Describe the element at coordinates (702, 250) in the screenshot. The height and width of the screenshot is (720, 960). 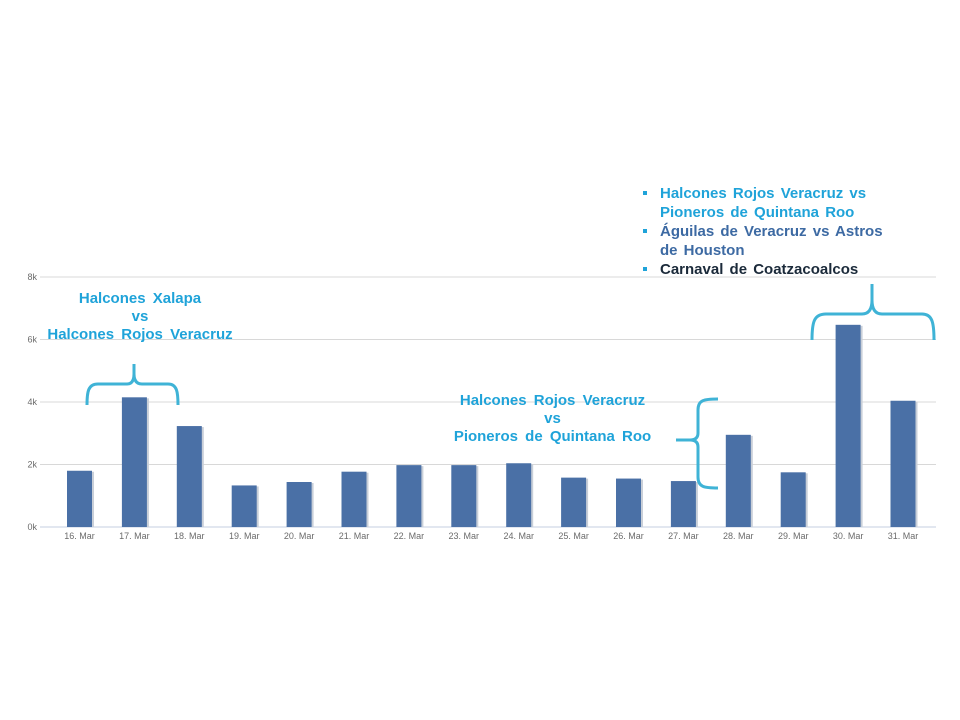
I see `annotation-list-line: de Houston` at that location.